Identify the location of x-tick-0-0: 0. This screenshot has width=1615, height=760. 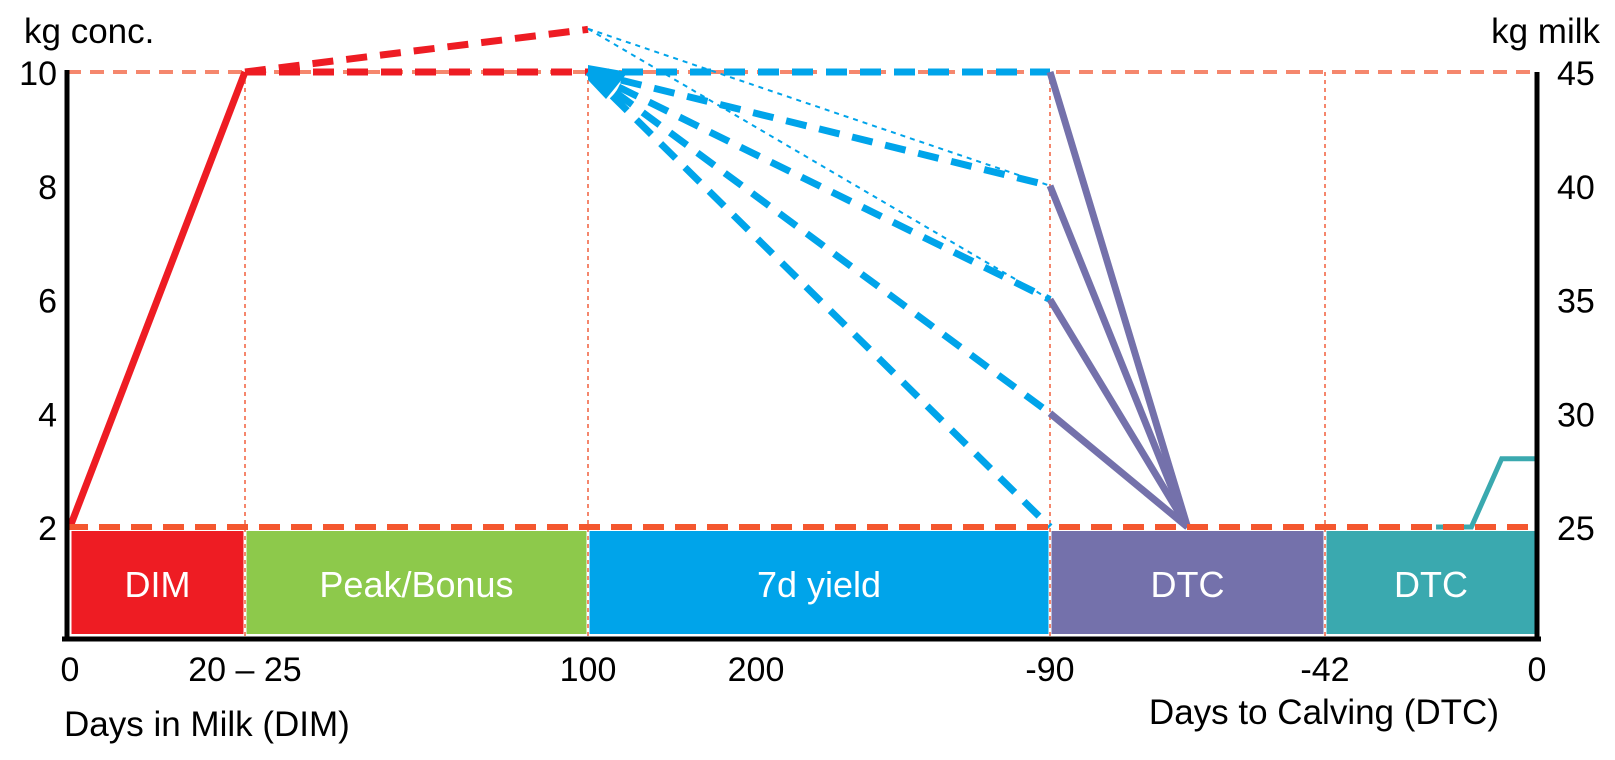
(70, 670).